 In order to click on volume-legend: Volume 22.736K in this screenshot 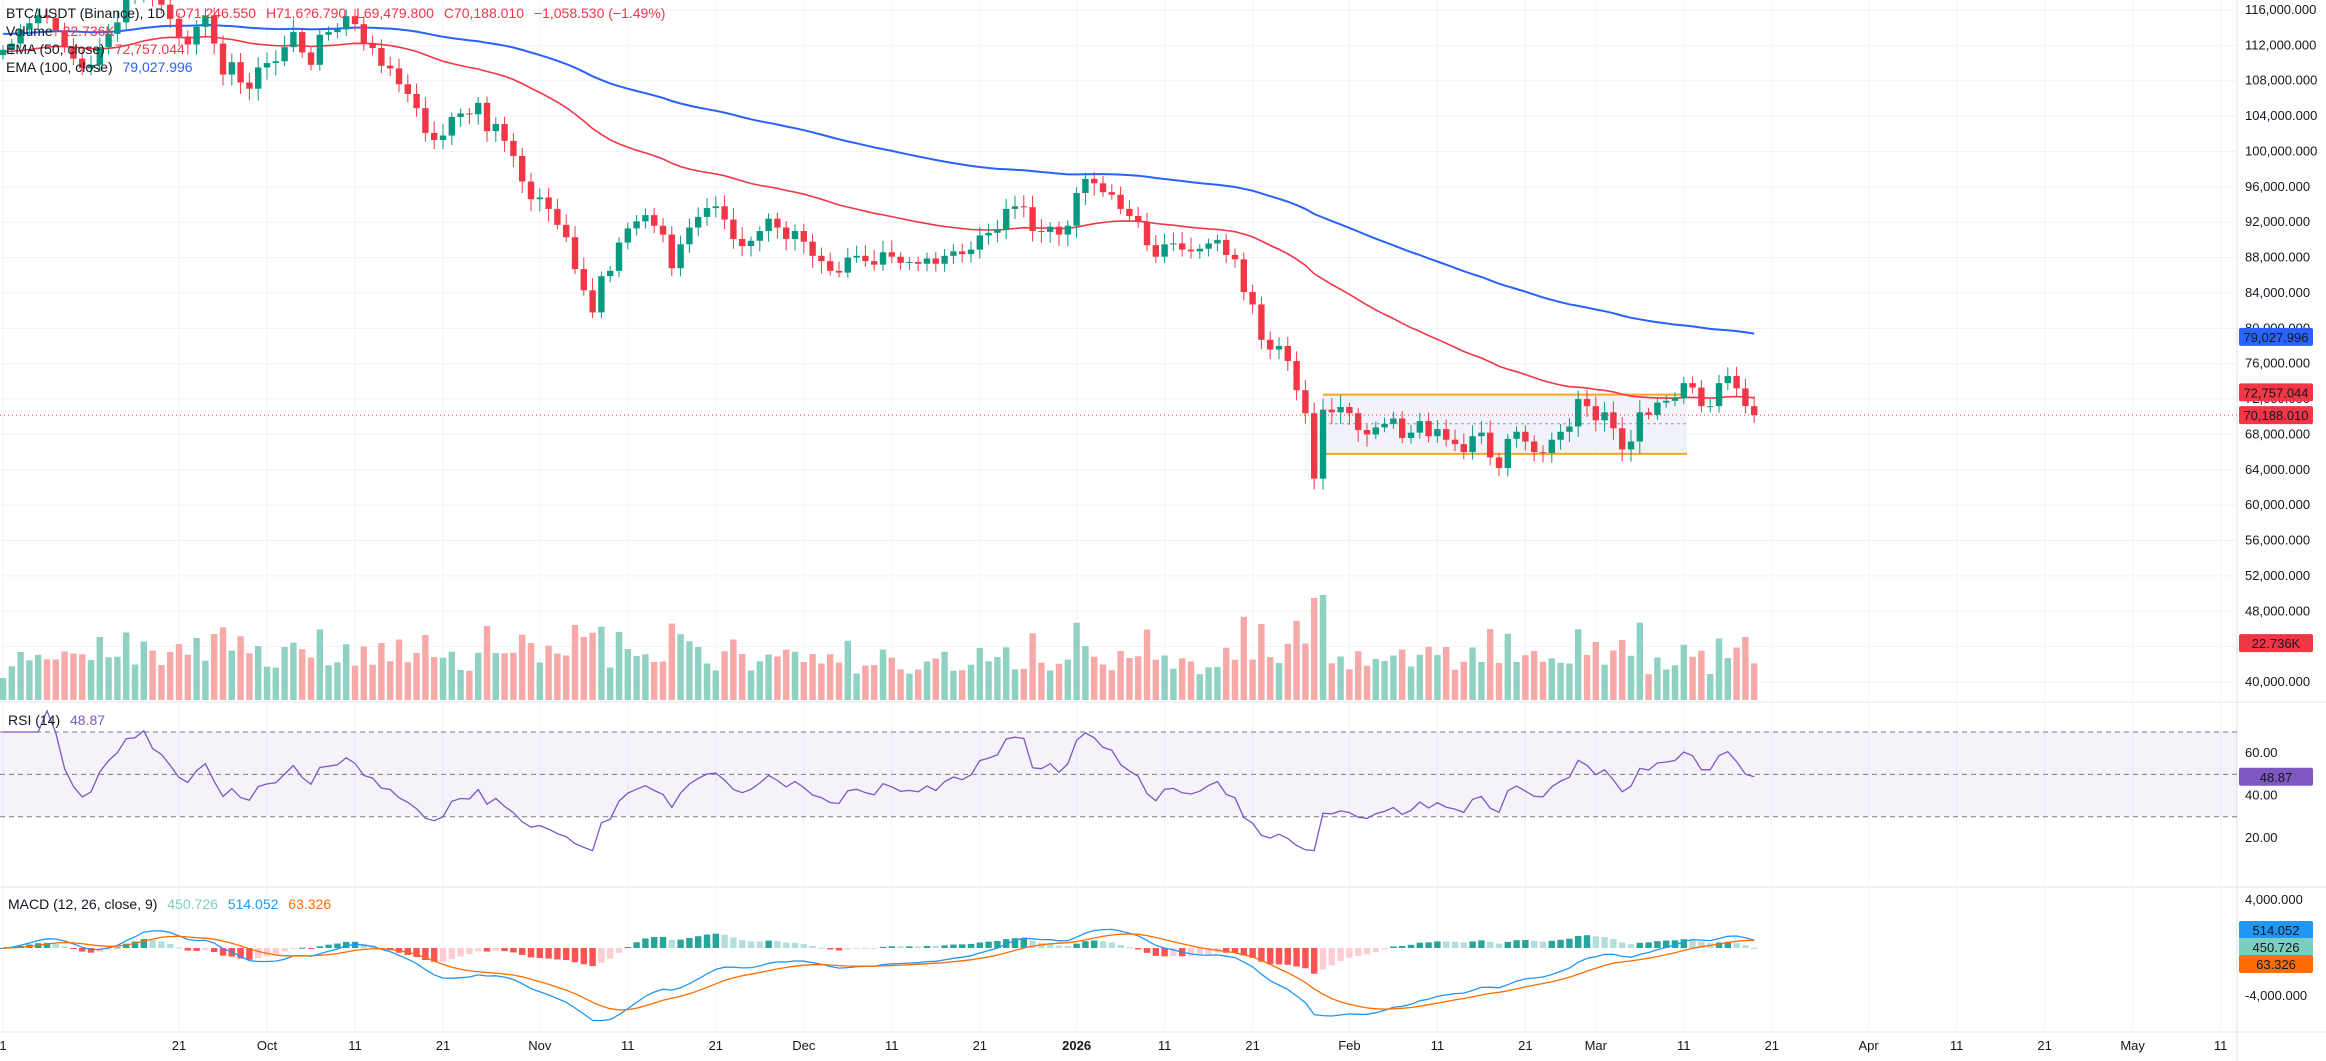, I will do `click(63, 31)`.